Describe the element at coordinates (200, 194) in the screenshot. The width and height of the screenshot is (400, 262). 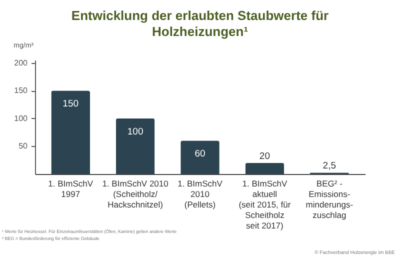
I see `x-tick-label: 1. BImSchV 2010 (Pellets)` at that location.